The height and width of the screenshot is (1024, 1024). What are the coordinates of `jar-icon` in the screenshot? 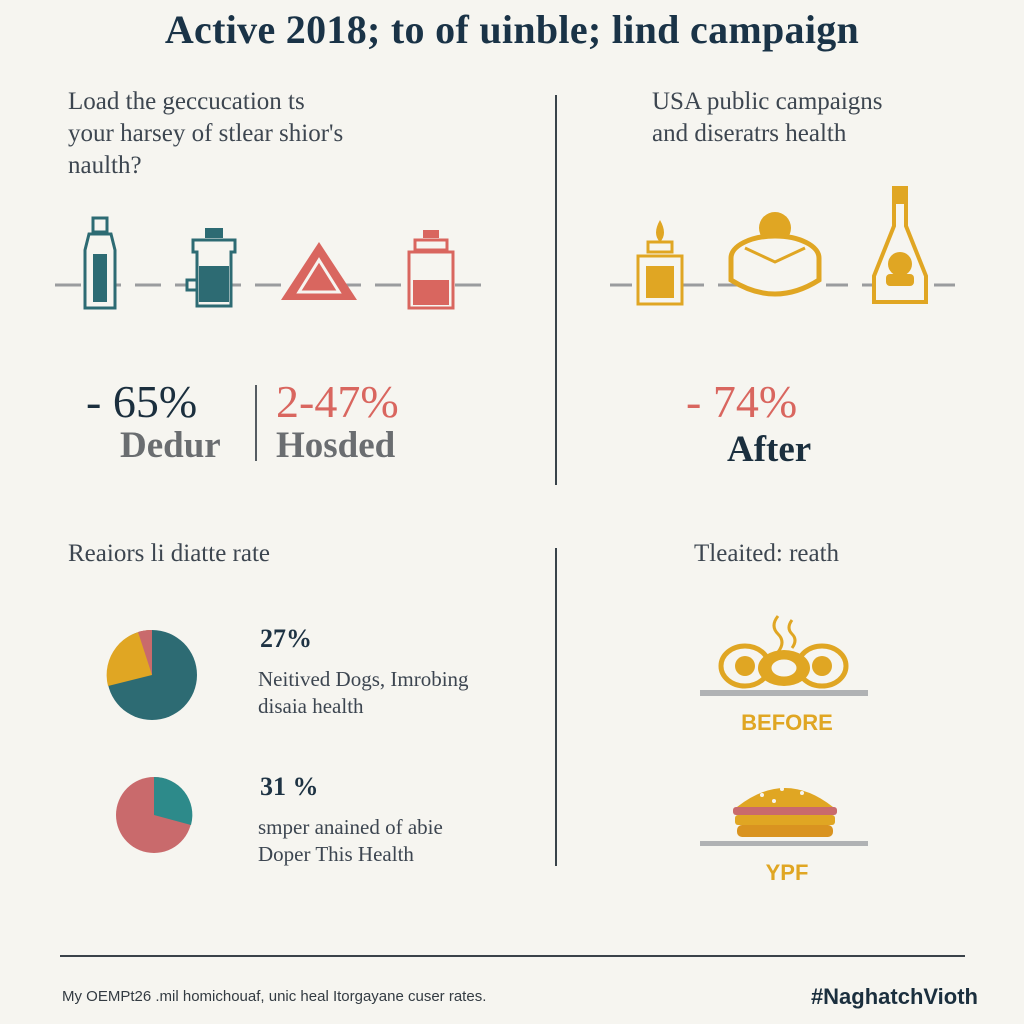 It's located at (211, 268).